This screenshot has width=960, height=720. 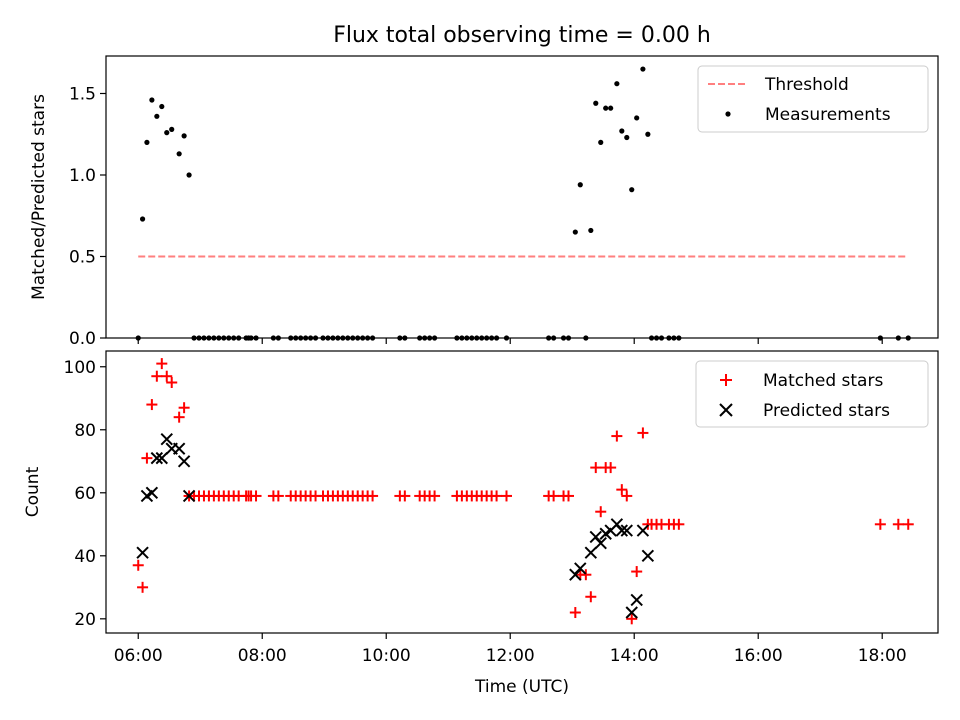 What do you see at coordinates (386, 656) in the screenshot?
I see `x-tick-label: 10:00` at bounding box center [386, 656].